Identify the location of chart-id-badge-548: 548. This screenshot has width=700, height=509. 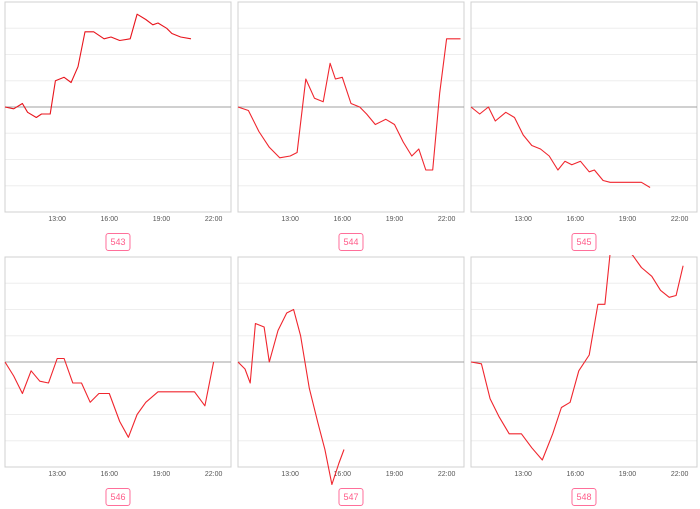
(584, 497).